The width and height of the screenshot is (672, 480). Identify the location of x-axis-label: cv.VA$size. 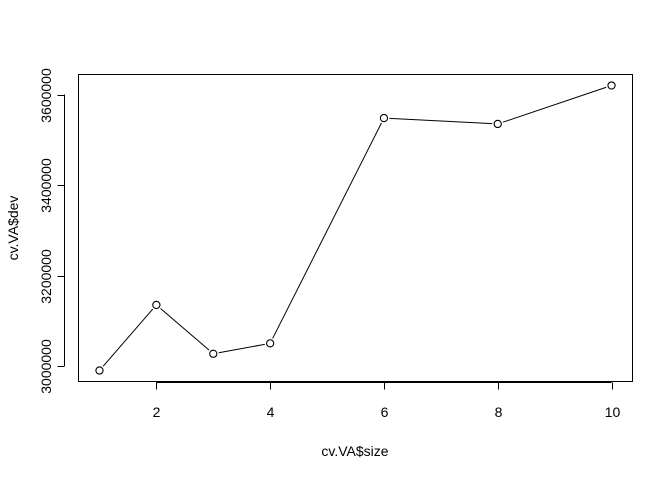
(354, 451).